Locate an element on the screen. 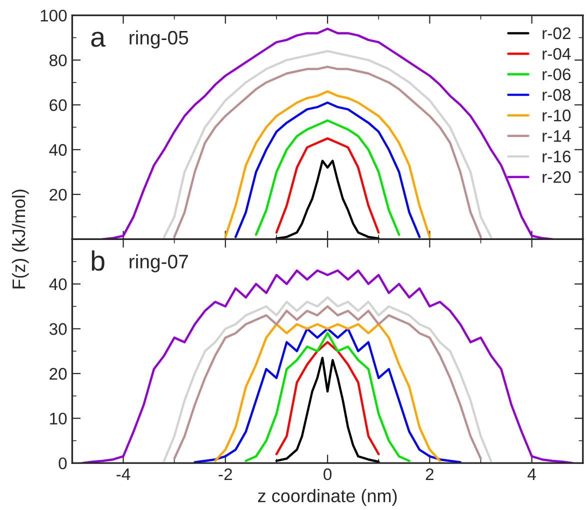 The image size is (587, 510). legend-label: r-06 is located at coordinates (556, 74).